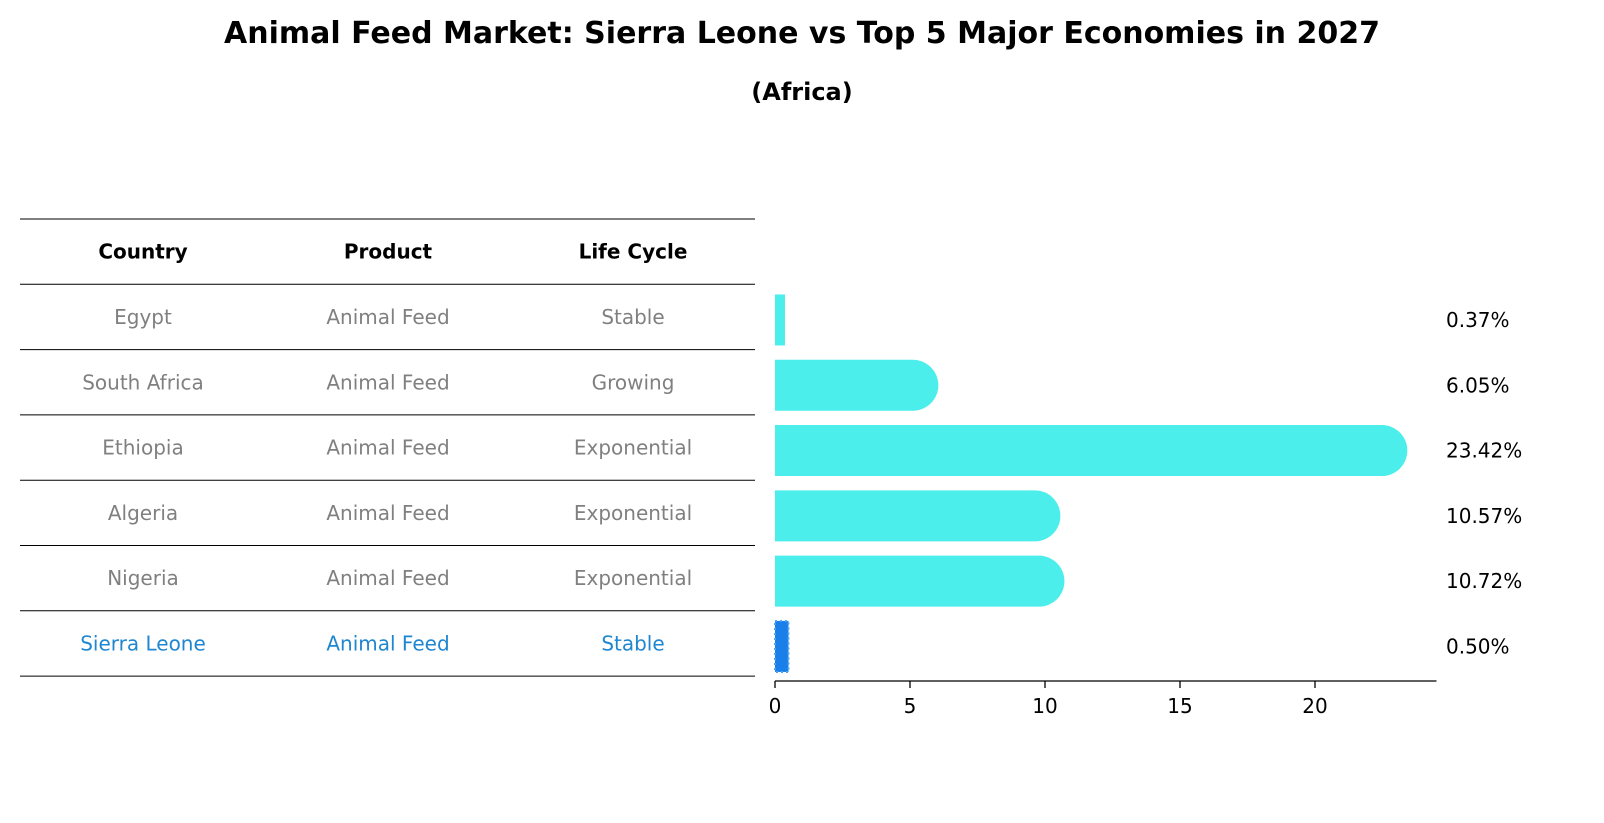  I want to click on table-cell-country: Sierra Leone, so click(143, 643).